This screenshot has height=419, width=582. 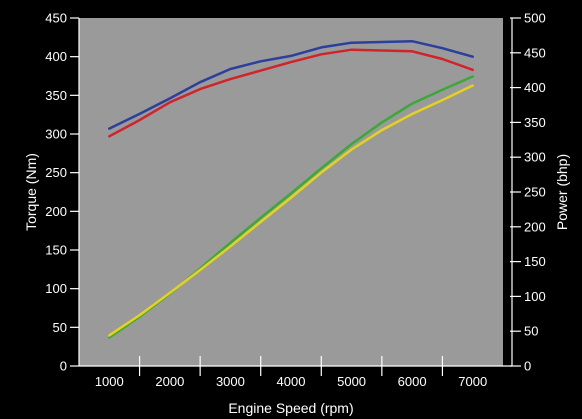 I want to click on y-right-tick-label: 150, so click(x=535, y=261).